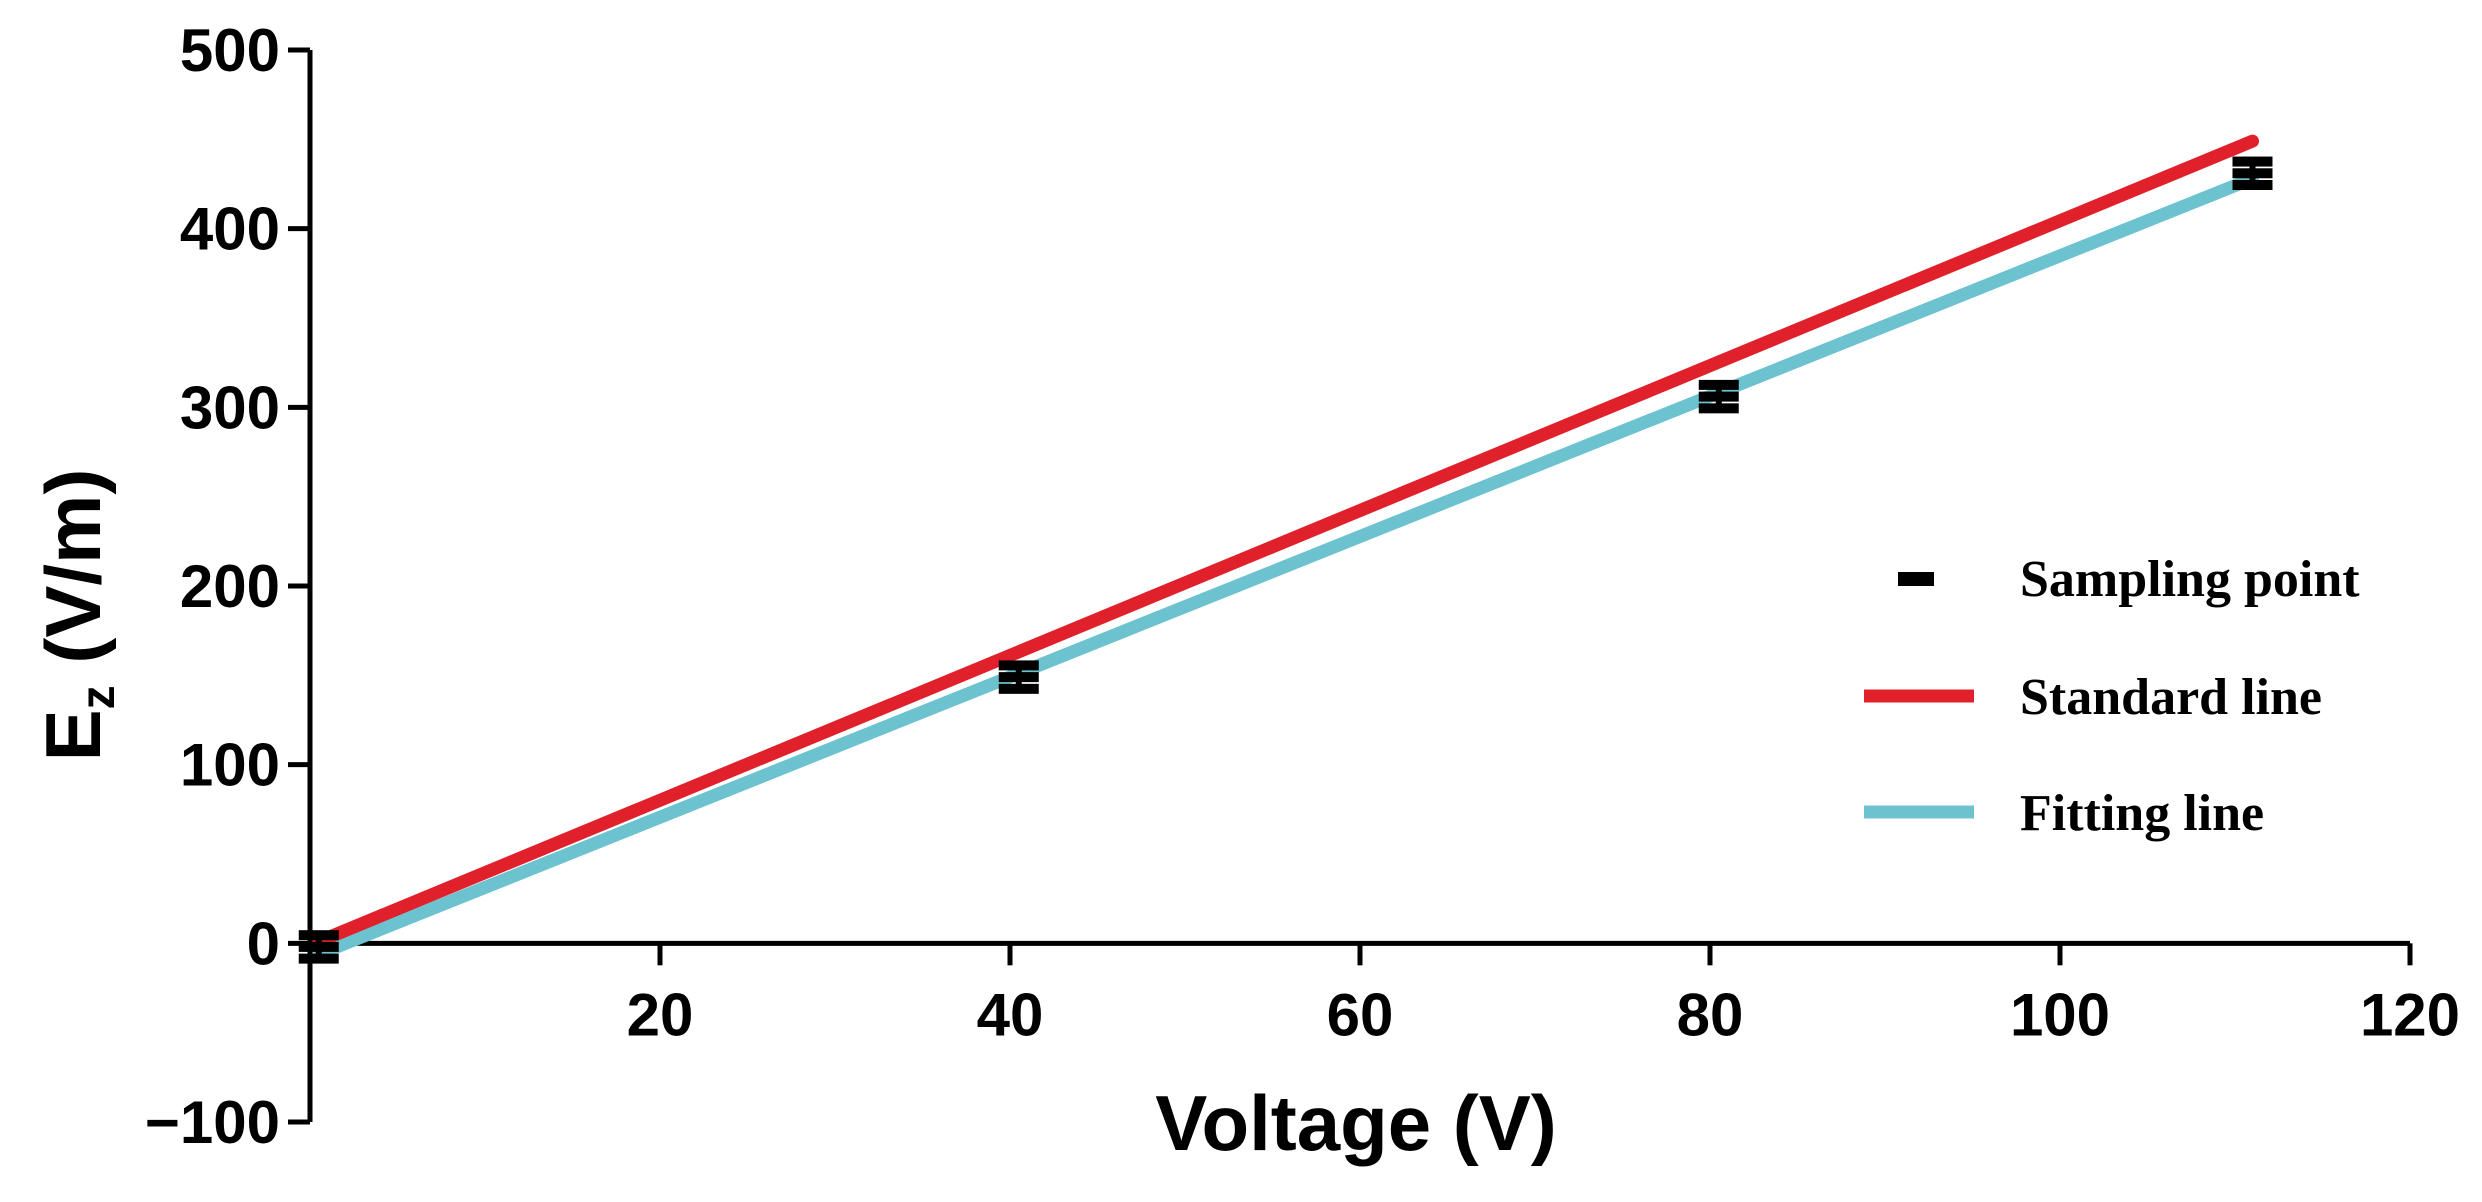 The width and height of the screenshot is (2482, 1202). Describe the element at coordinates (2060, 1014) in the screenshot. I see `x-tick-label: 100` at that location.